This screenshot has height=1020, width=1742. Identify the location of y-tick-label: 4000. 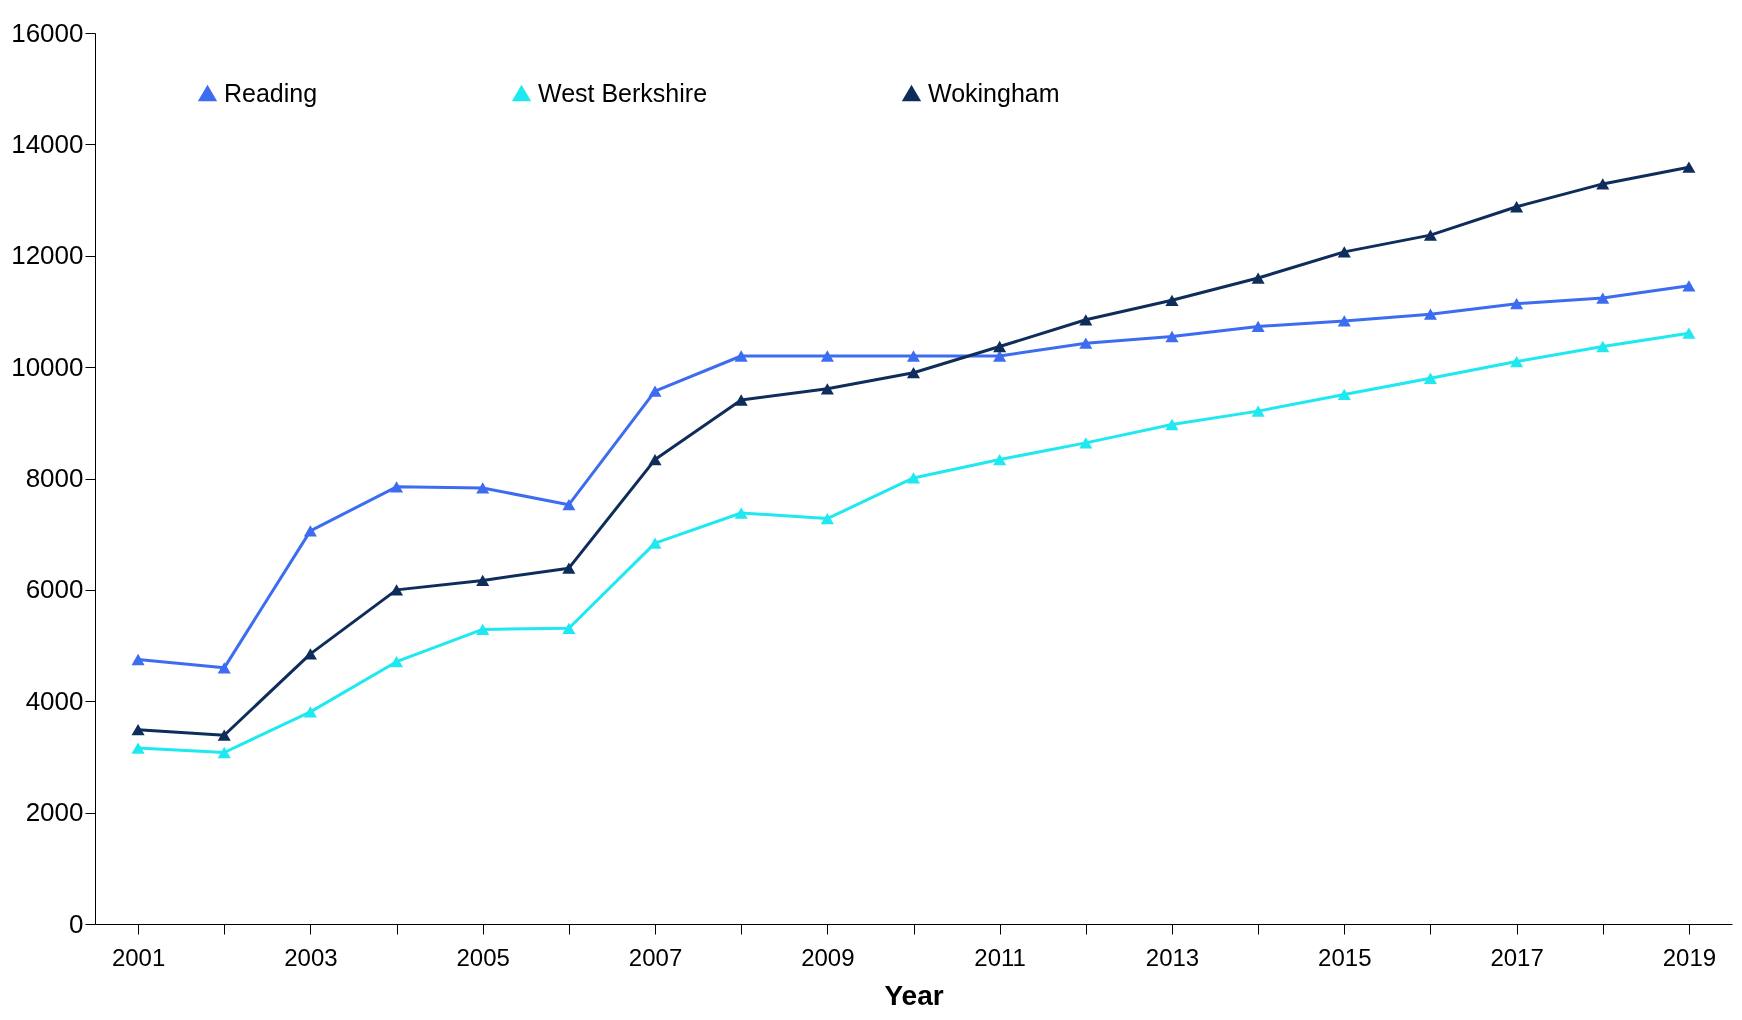
(54, 700).